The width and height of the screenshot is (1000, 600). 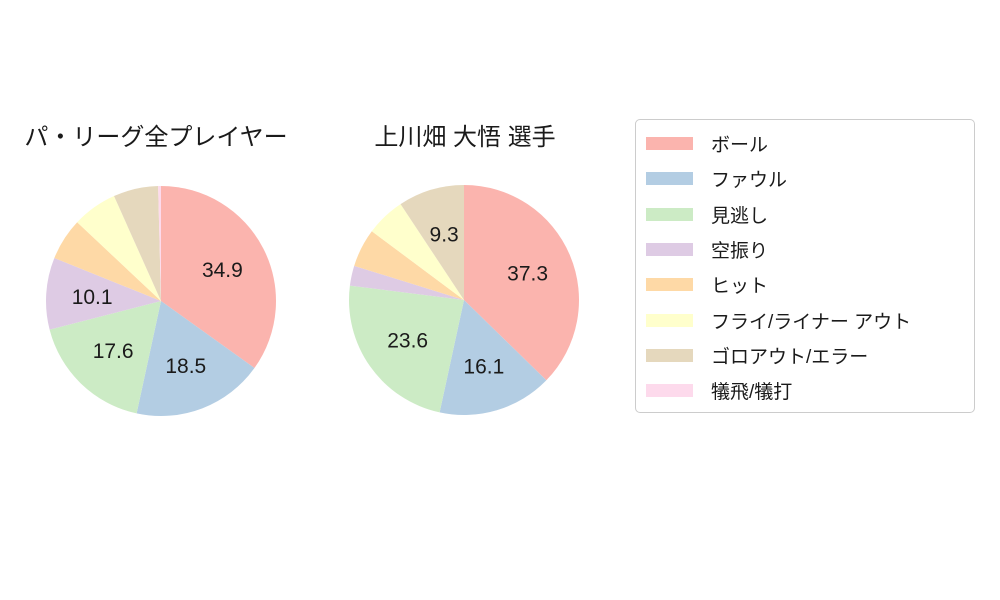 What do you see at coordinates (805, 178) in the screenshot?
I see `legend-item-foul: ファウル` at bounding box center [805, 178].